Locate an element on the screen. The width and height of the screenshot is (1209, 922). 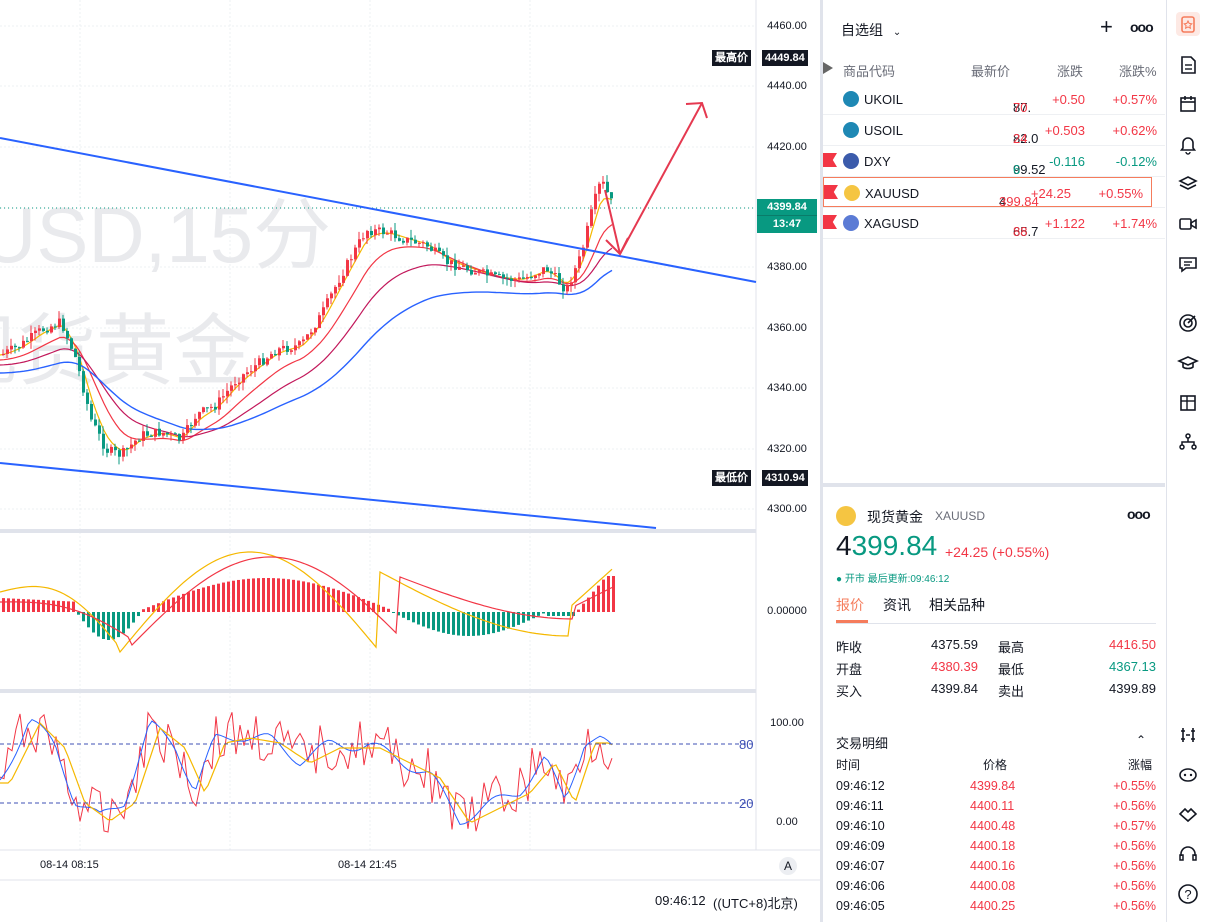
watchlist-icon is located at coordinates (1188, 24).